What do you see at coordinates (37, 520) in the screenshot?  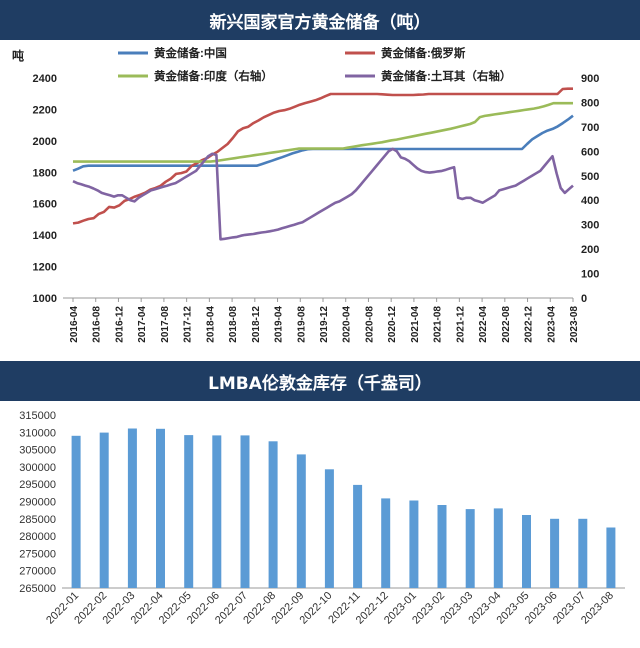 I see `y-tick-label: 285000` at bounding box center [37, 520].